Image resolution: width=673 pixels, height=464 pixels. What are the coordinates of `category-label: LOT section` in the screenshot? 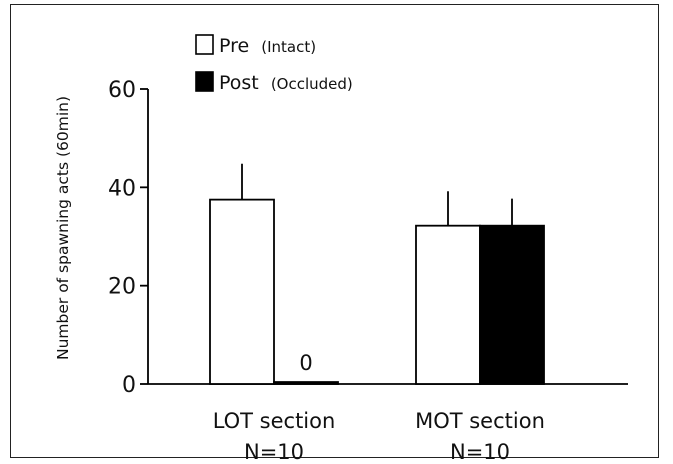 It's located at (274, 421).